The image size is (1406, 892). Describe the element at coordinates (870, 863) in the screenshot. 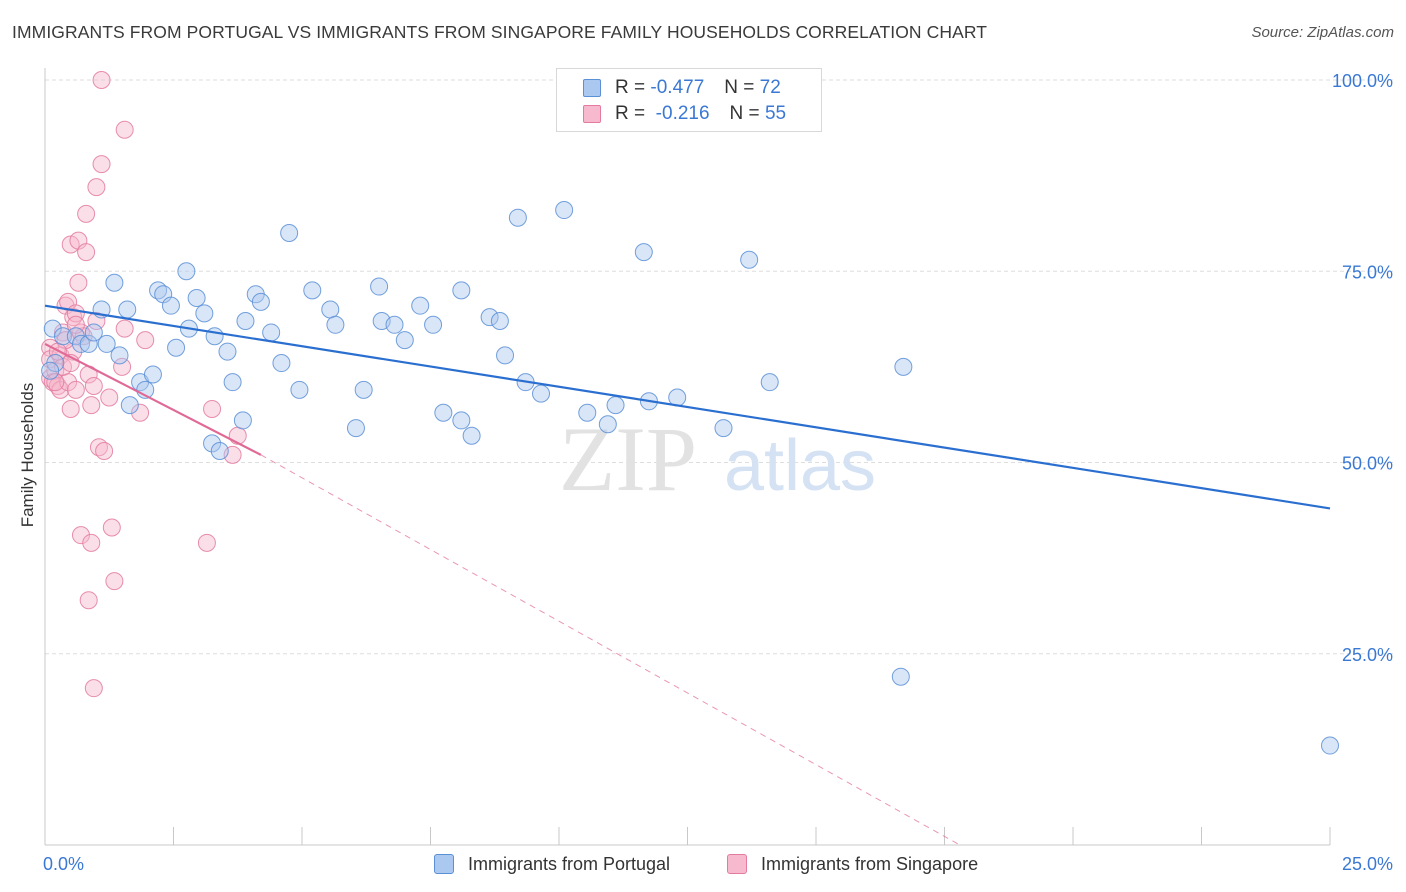

I see `bottom-legend-label-singapore: Immigrants from Singapore` at that location.